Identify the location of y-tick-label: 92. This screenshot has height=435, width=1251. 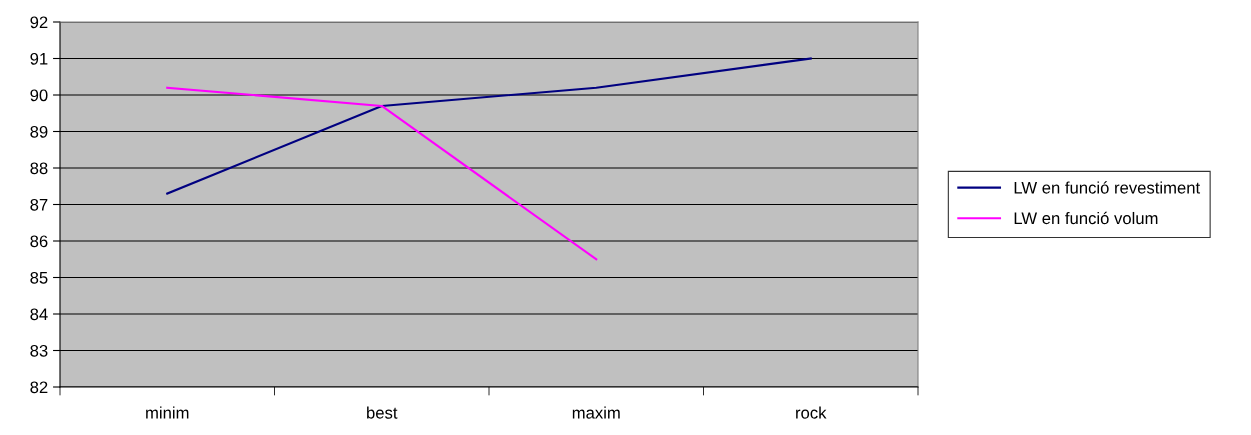
(39, 22).